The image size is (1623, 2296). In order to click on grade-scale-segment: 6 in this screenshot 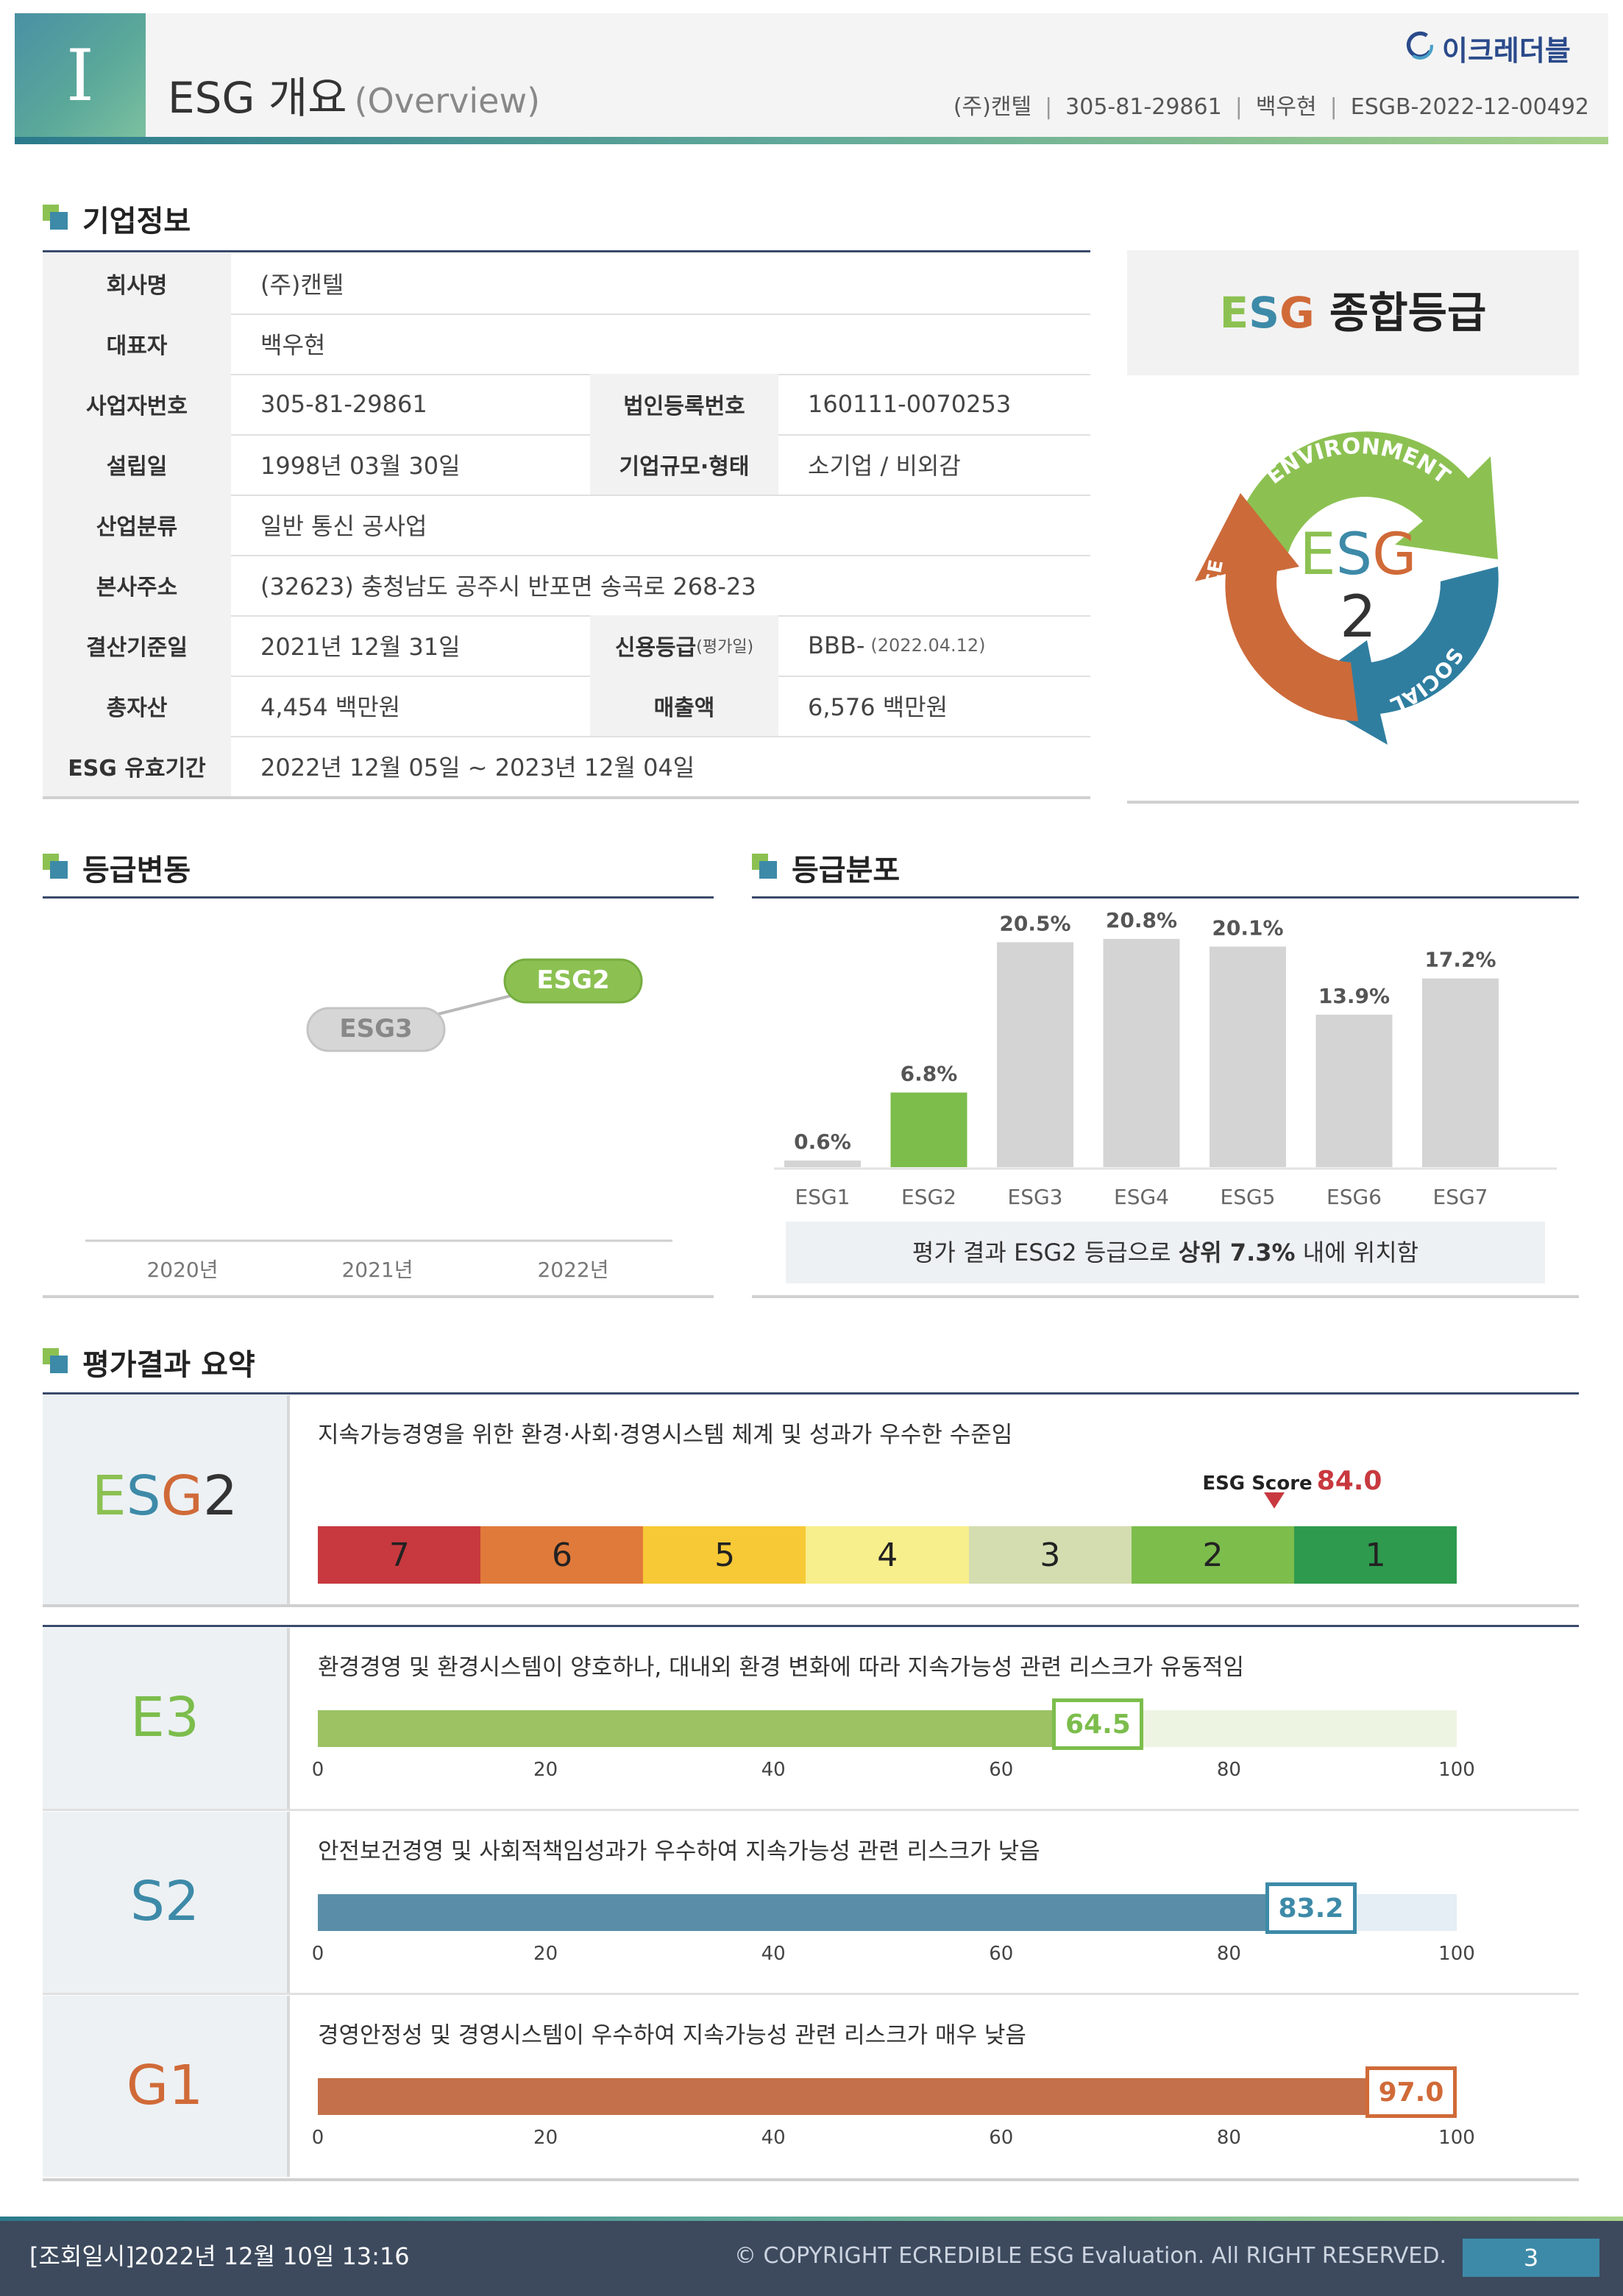, I will do `click(562, 1555)`.